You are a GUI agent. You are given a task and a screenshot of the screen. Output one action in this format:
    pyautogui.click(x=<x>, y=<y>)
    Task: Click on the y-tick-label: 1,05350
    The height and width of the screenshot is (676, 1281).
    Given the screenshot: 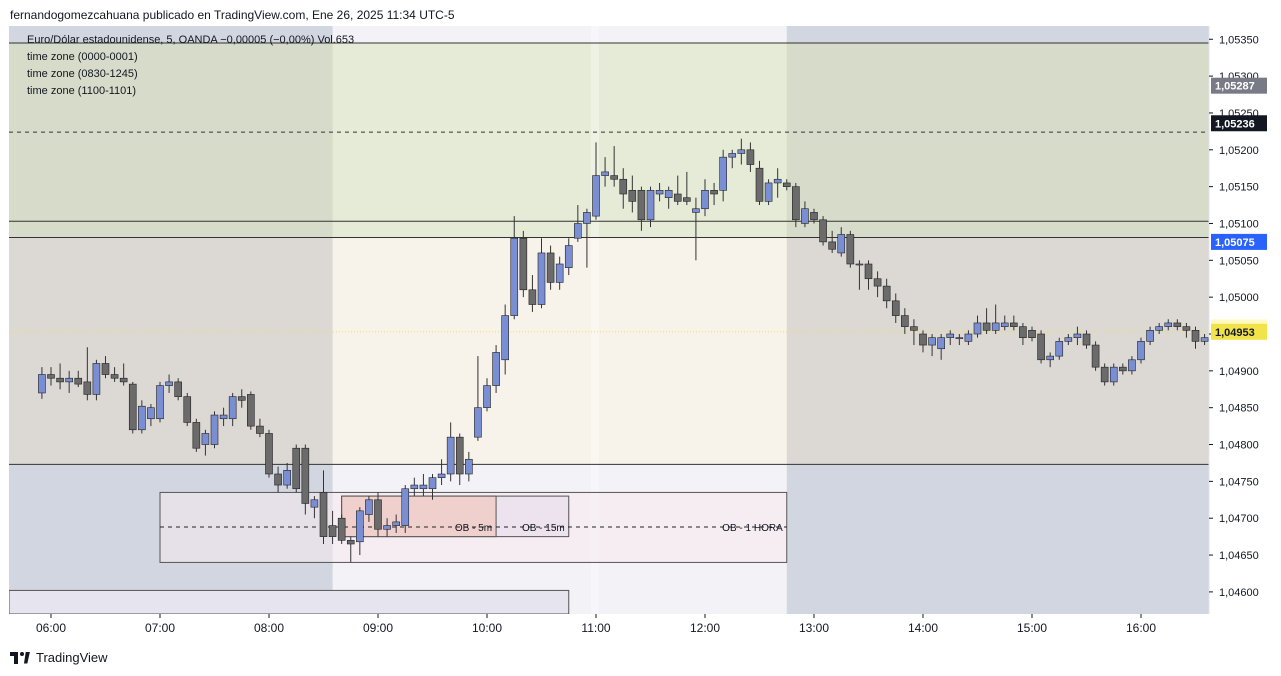 What is the action you would take?
    pyautogui.click(x=1239, y=40)
    